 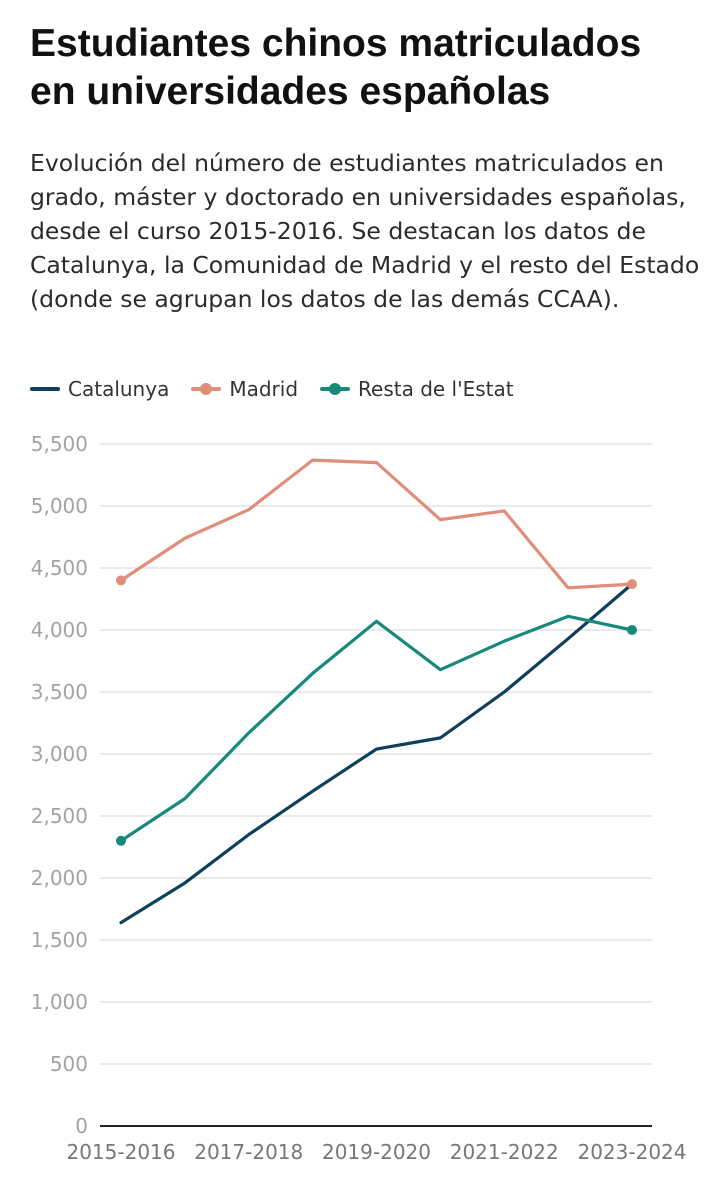 I want to click on x-tick-label: 2023-2024, so click(x=631, y=1152).